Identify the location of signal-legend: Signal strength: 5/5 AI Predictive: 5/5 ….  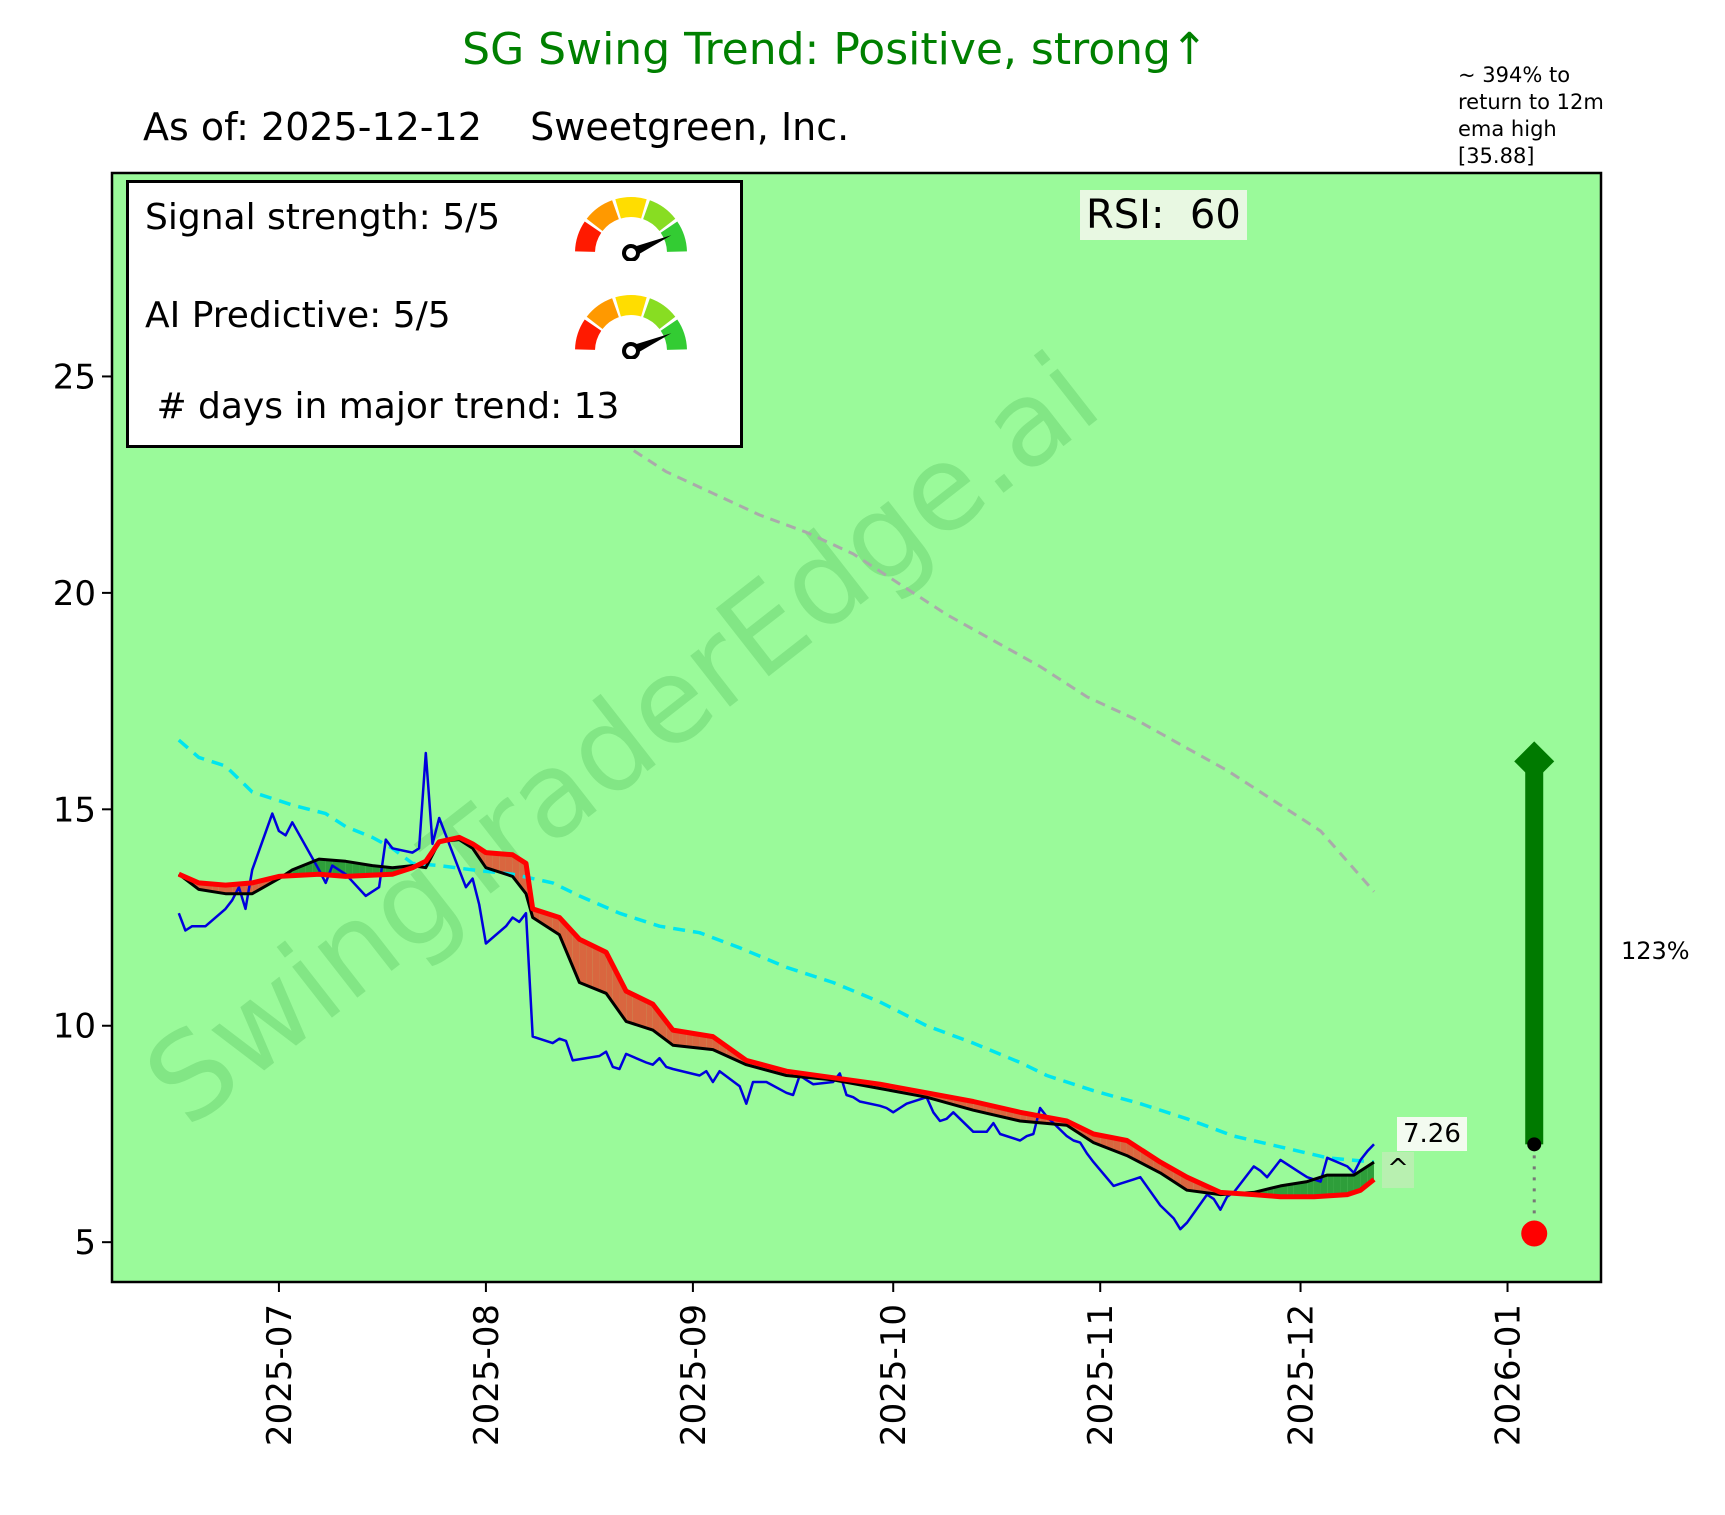
(434, 314).